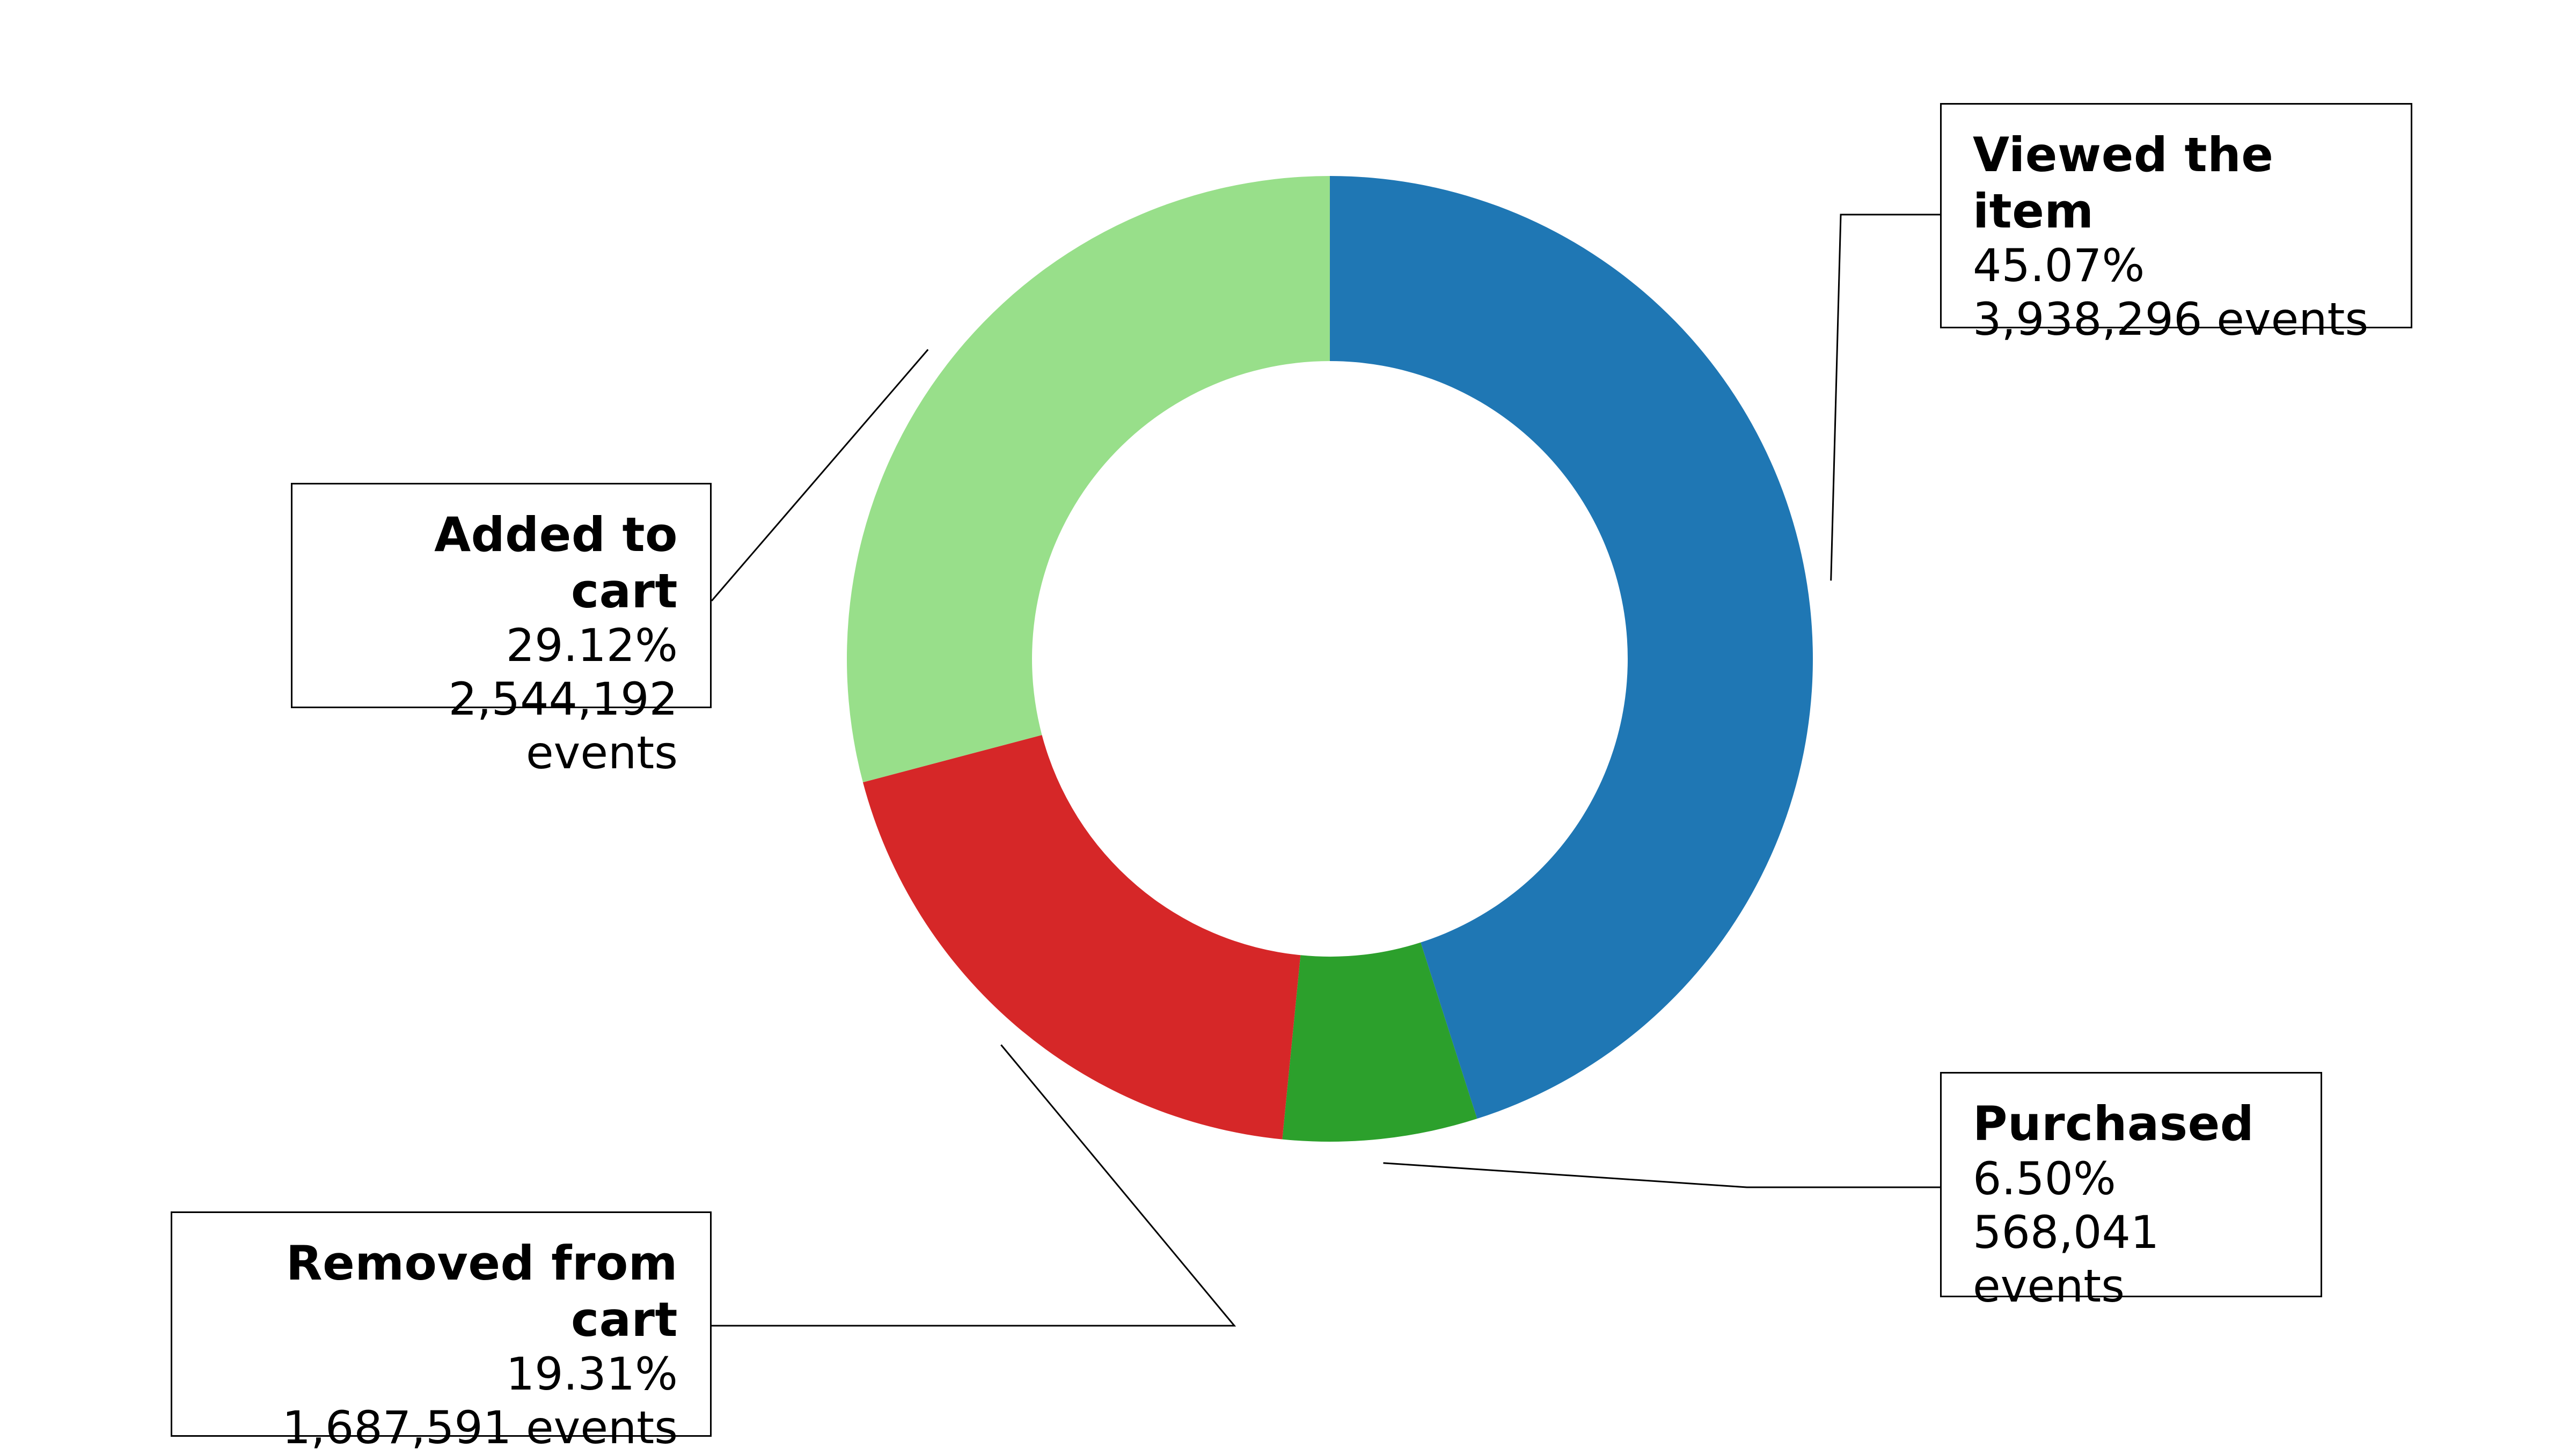 The height and width of the screenshot is (1455, 2576). Describe the element at coordinates (2123, 183) in the screenshot. I see `slice-label-viewed: Viewed the item` at that location.